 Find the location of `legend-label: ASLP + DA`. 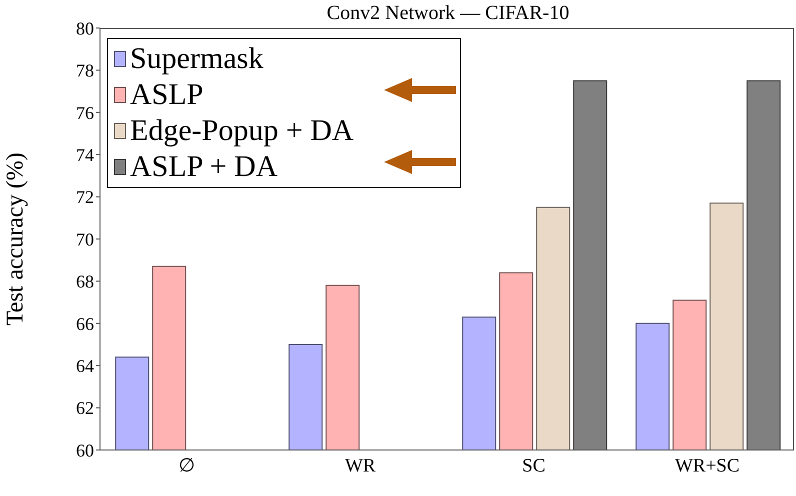

legend-label: ASLP + DA is located at coordinates (204, 167).